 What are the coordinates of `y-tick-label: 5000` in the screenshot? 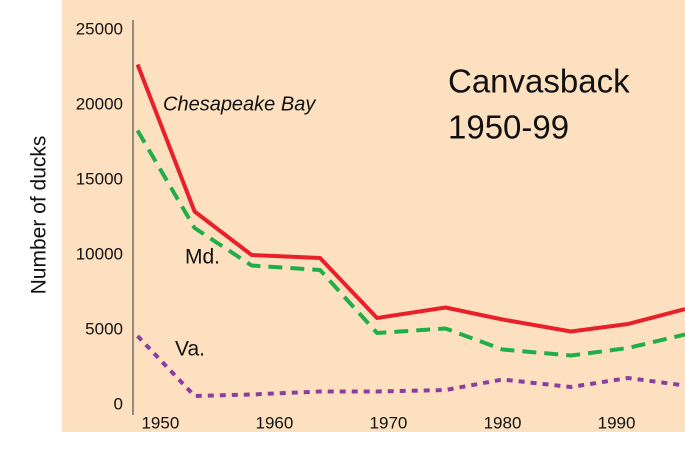 It's located at (104, 328).